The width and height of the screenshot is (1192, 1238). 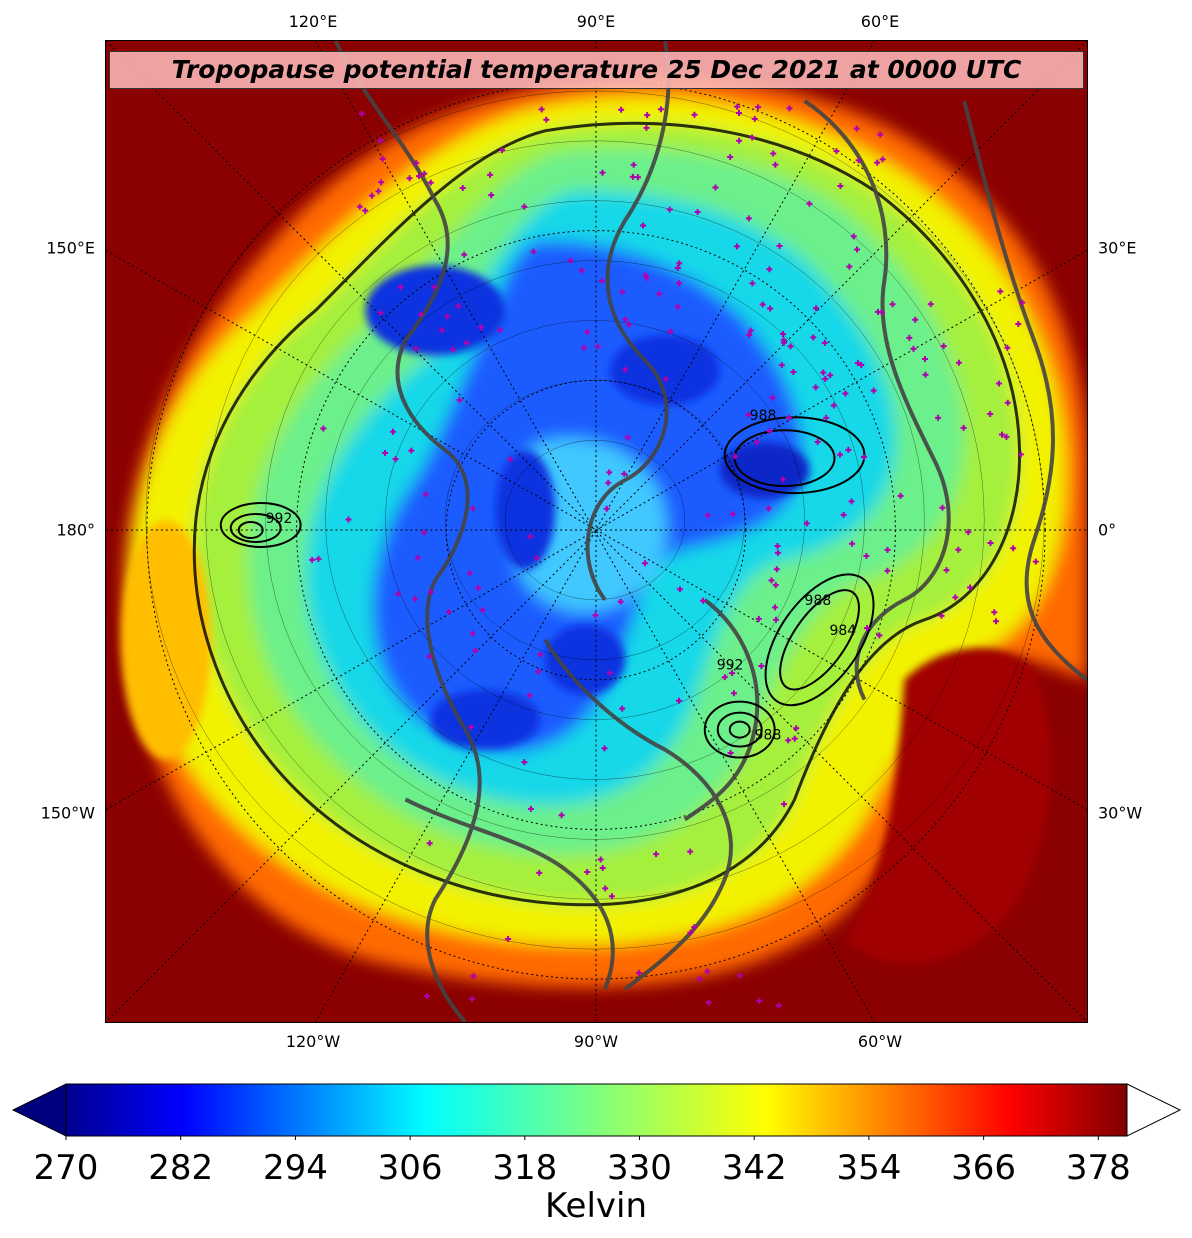 I want to click on lon-label-bottom-1: 120°W, so click(x=313, y=1041).